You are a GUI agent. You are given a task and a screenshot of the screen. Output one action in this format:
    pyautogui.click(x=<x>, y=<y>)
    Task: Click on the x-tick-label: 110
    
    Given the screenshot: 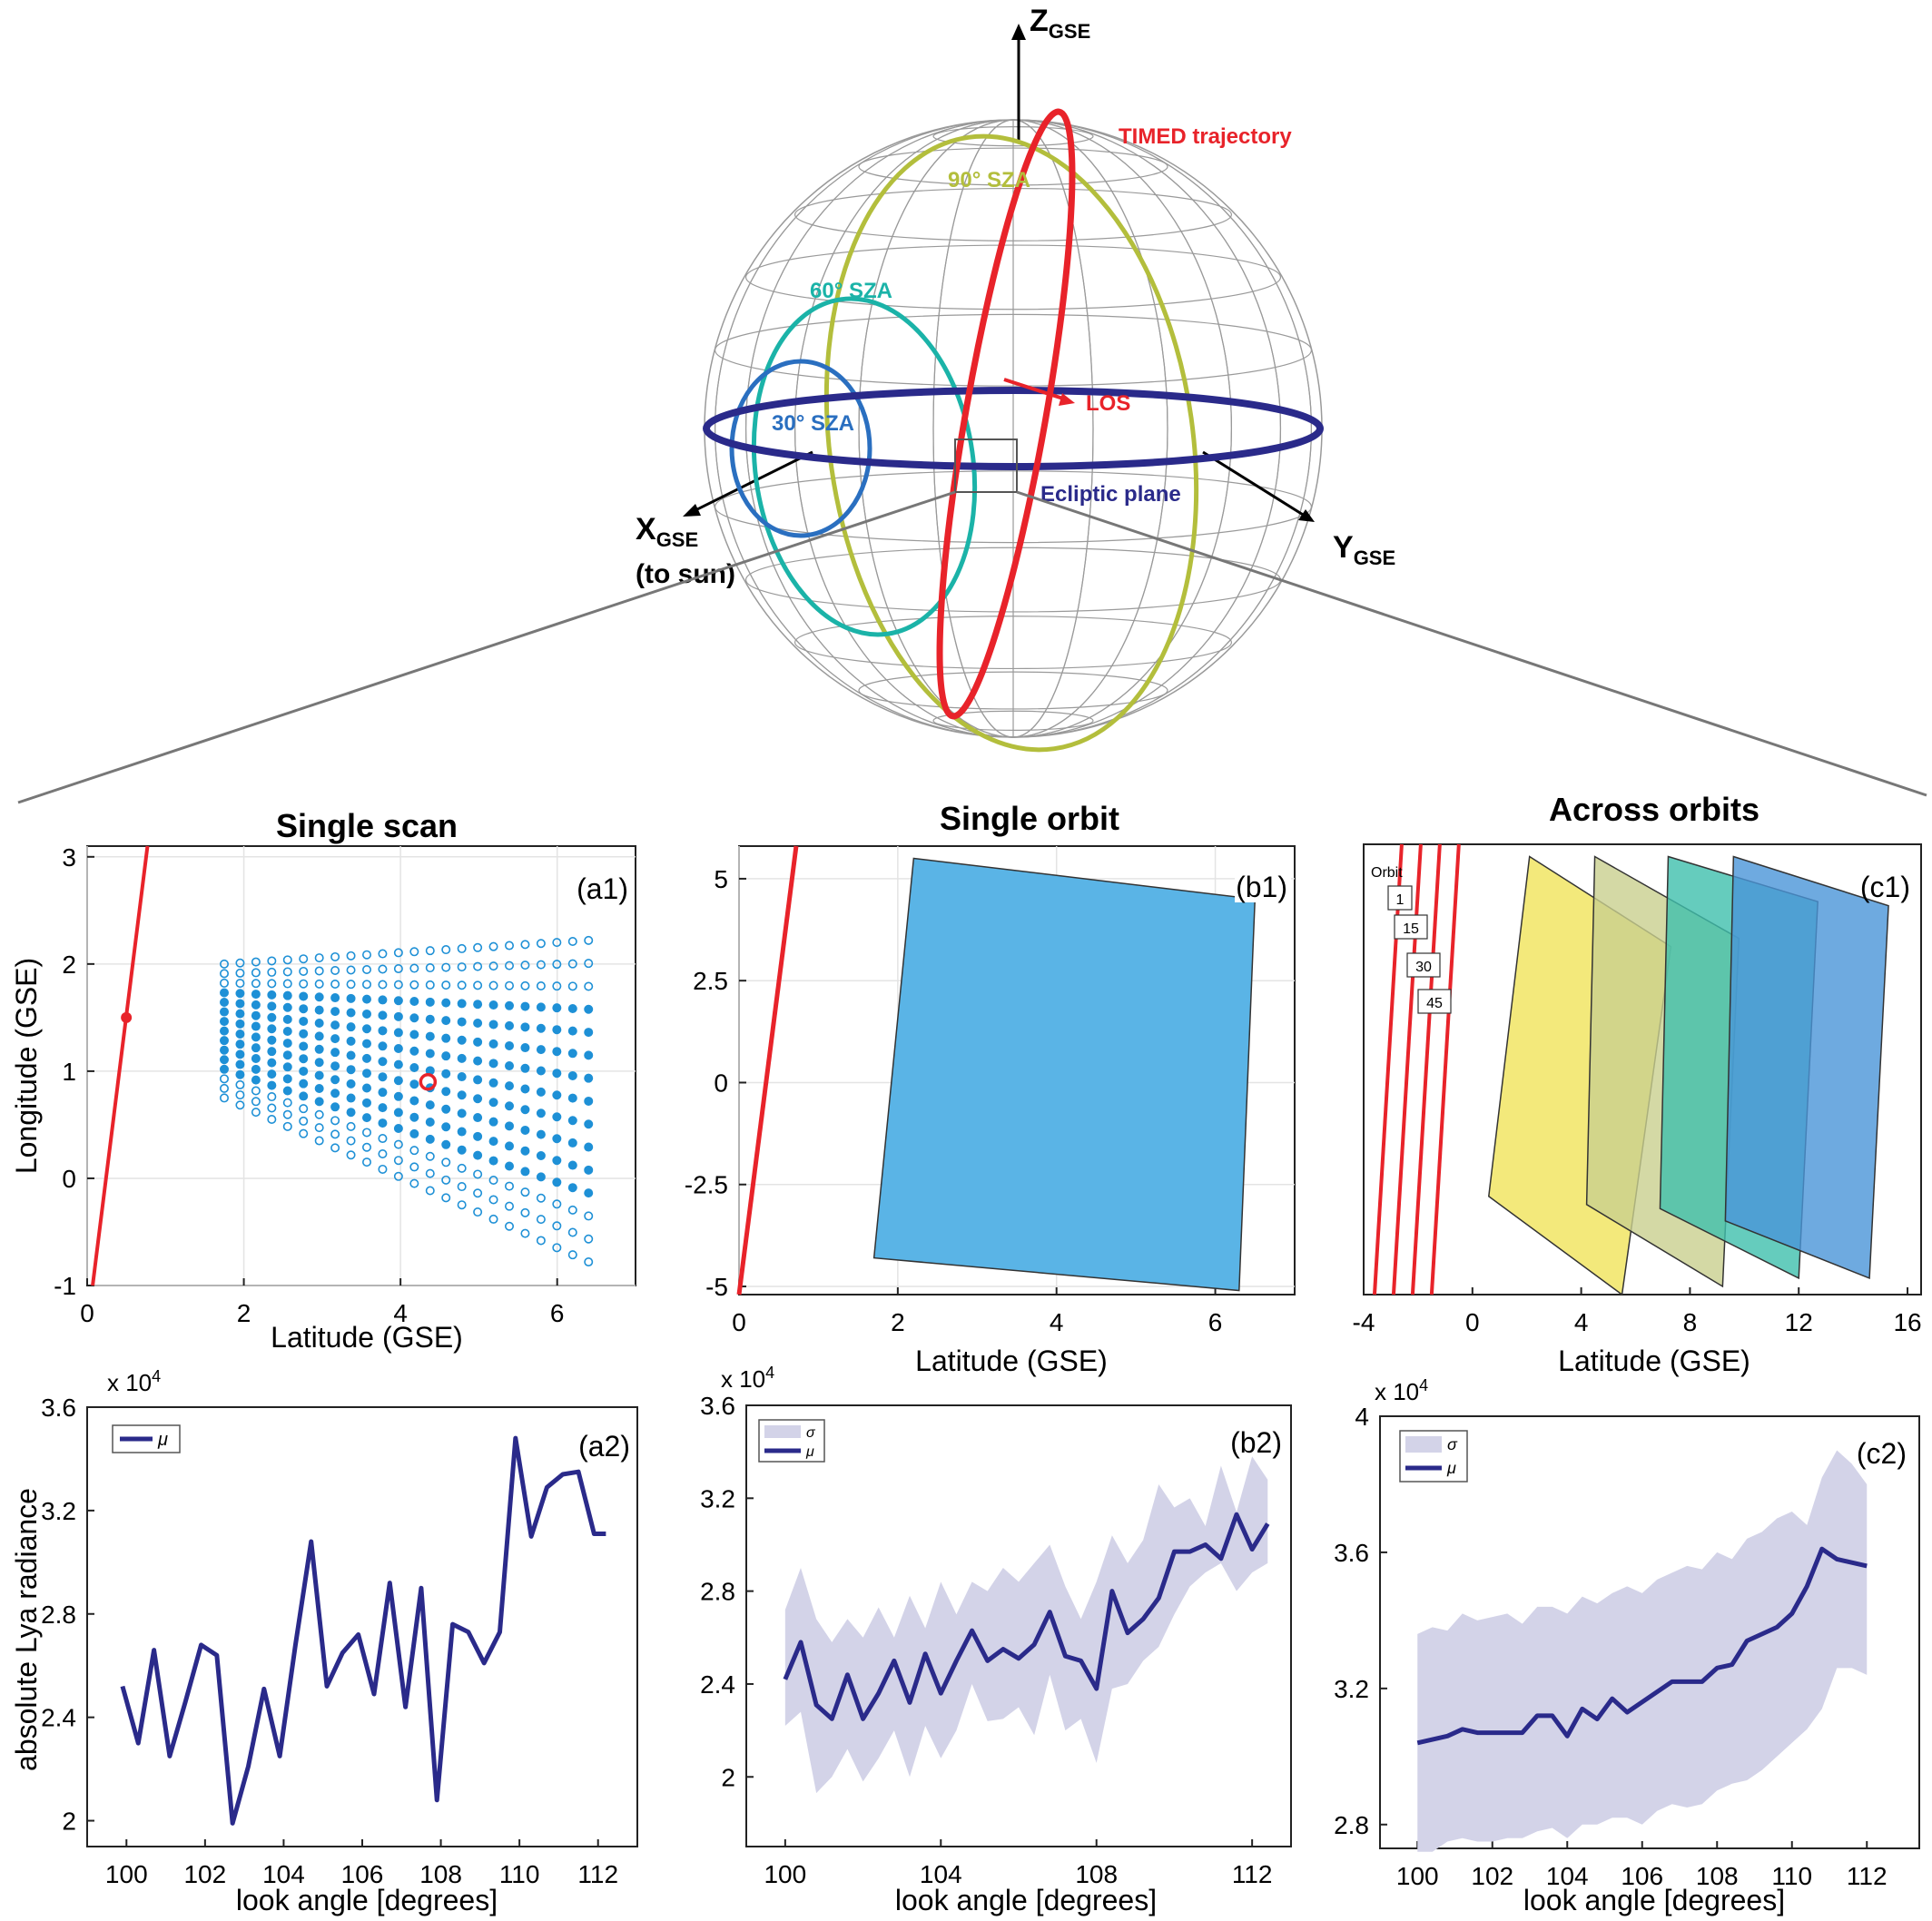 What is the action you would take?
    pyautogui.click(x=1792, y=1876)
    